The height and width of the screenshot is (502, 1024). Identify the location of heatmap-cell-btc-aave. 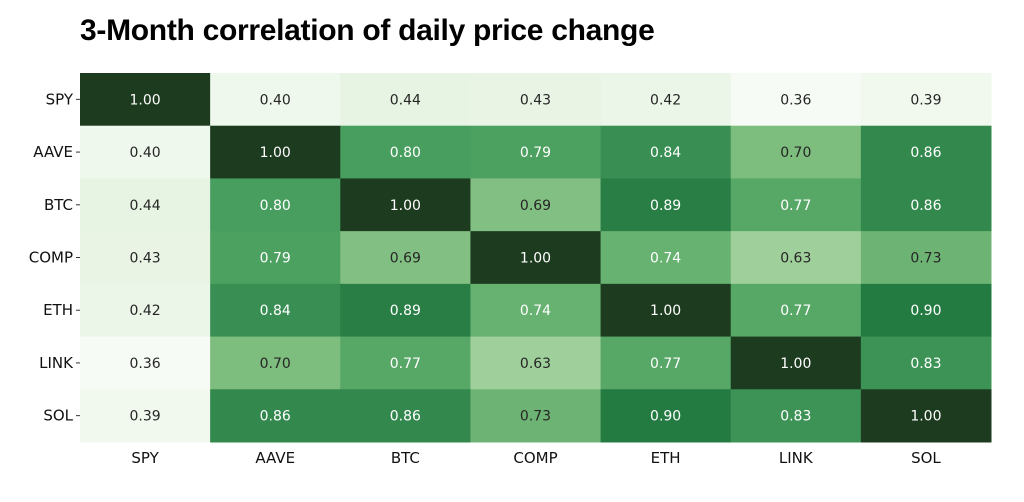
(275, 205).